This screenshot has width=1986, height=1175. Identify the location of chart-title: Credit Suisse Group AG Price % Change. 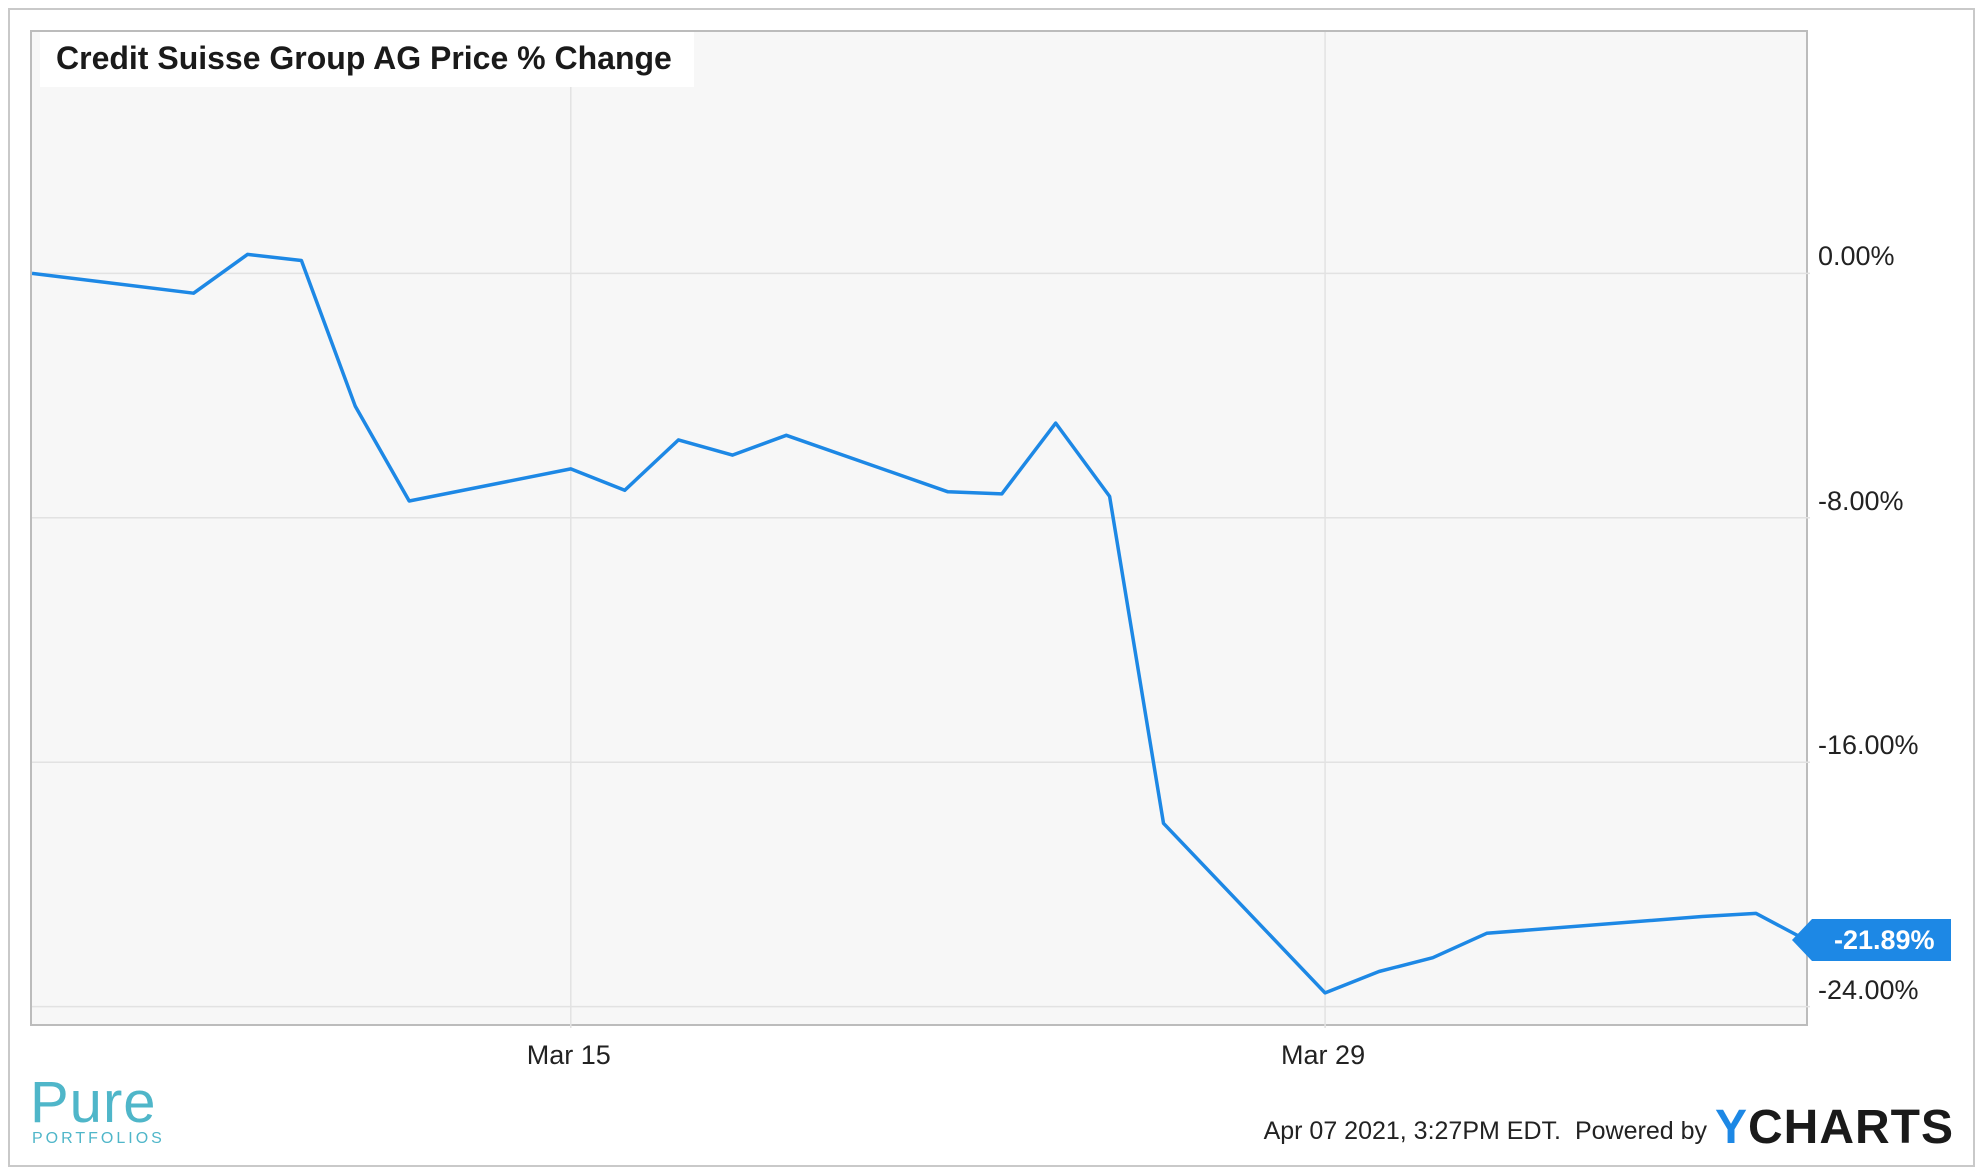
(367, 59).